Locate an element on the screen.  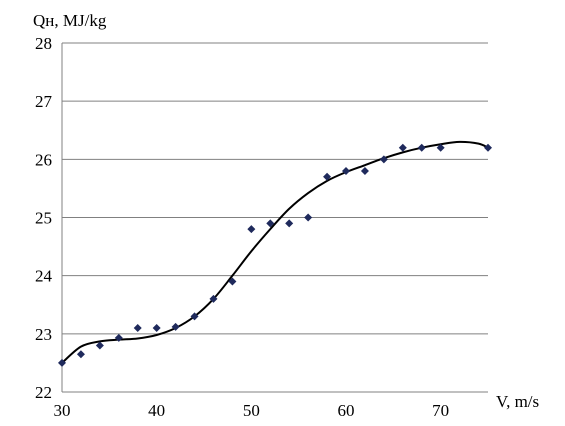
y-tick-label: 25 is located at coordinates (43, 218).